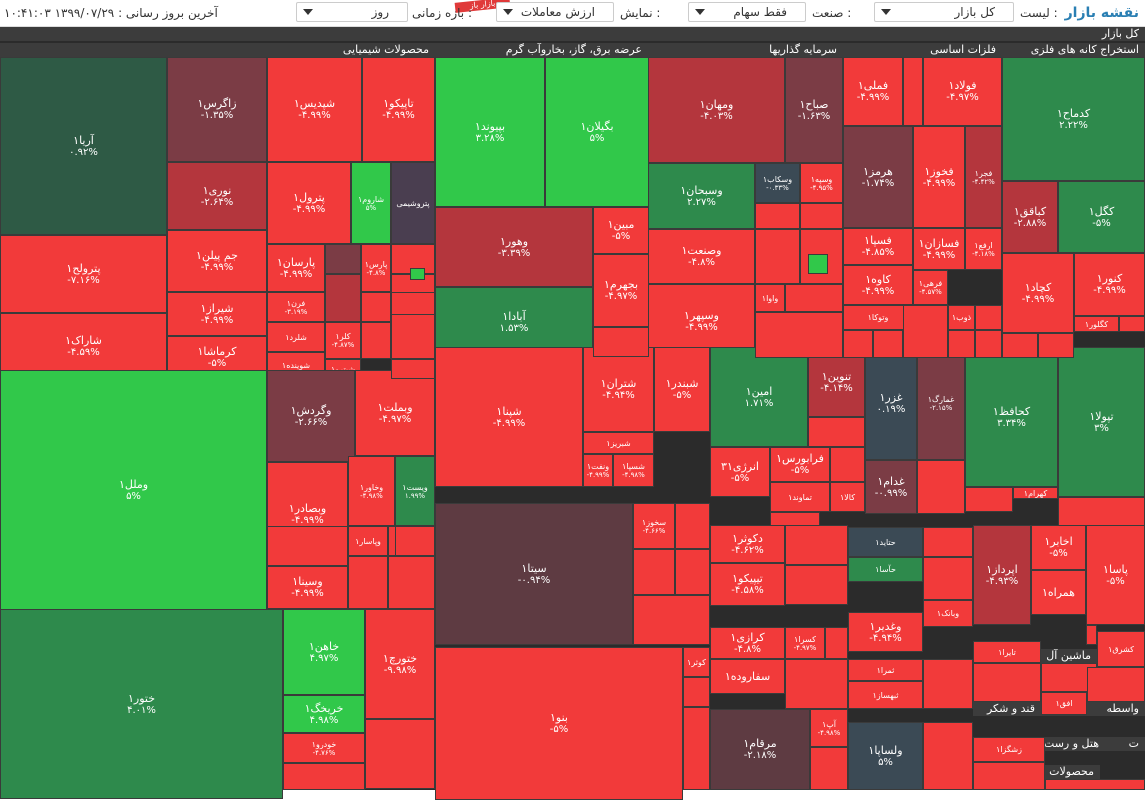 The image size is (1145, 800). Describe the element at coordinates (311, 416) in the screenshot. I see `stock-tile: وگردش۱ -۲.۶۶%` at that location.